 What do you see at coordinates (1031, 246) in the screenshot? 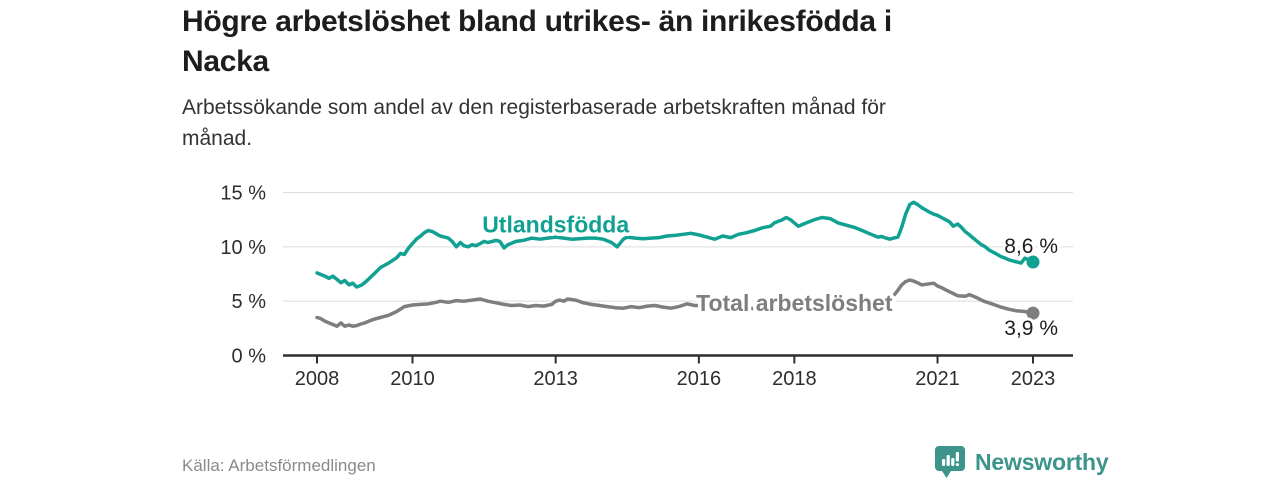
I see `series-end-value-label: 8,6 %` at bounding box center [1031, 246].